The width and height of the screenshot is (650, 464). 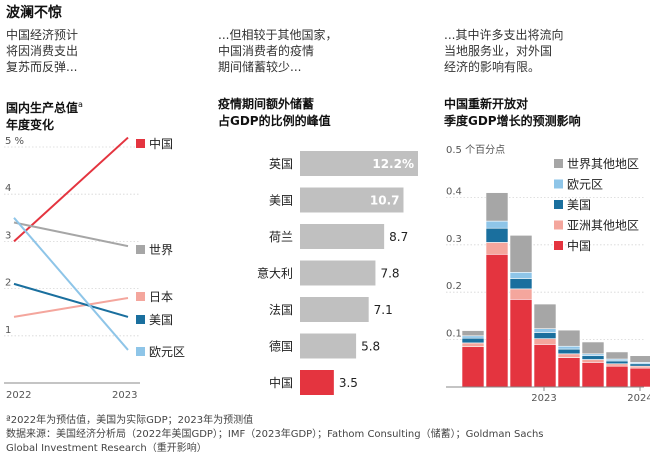 What do you see at coordinates (140, 249) in the screenshot?
I see `legend-swatch-世界` at bounding box center [140, 249].